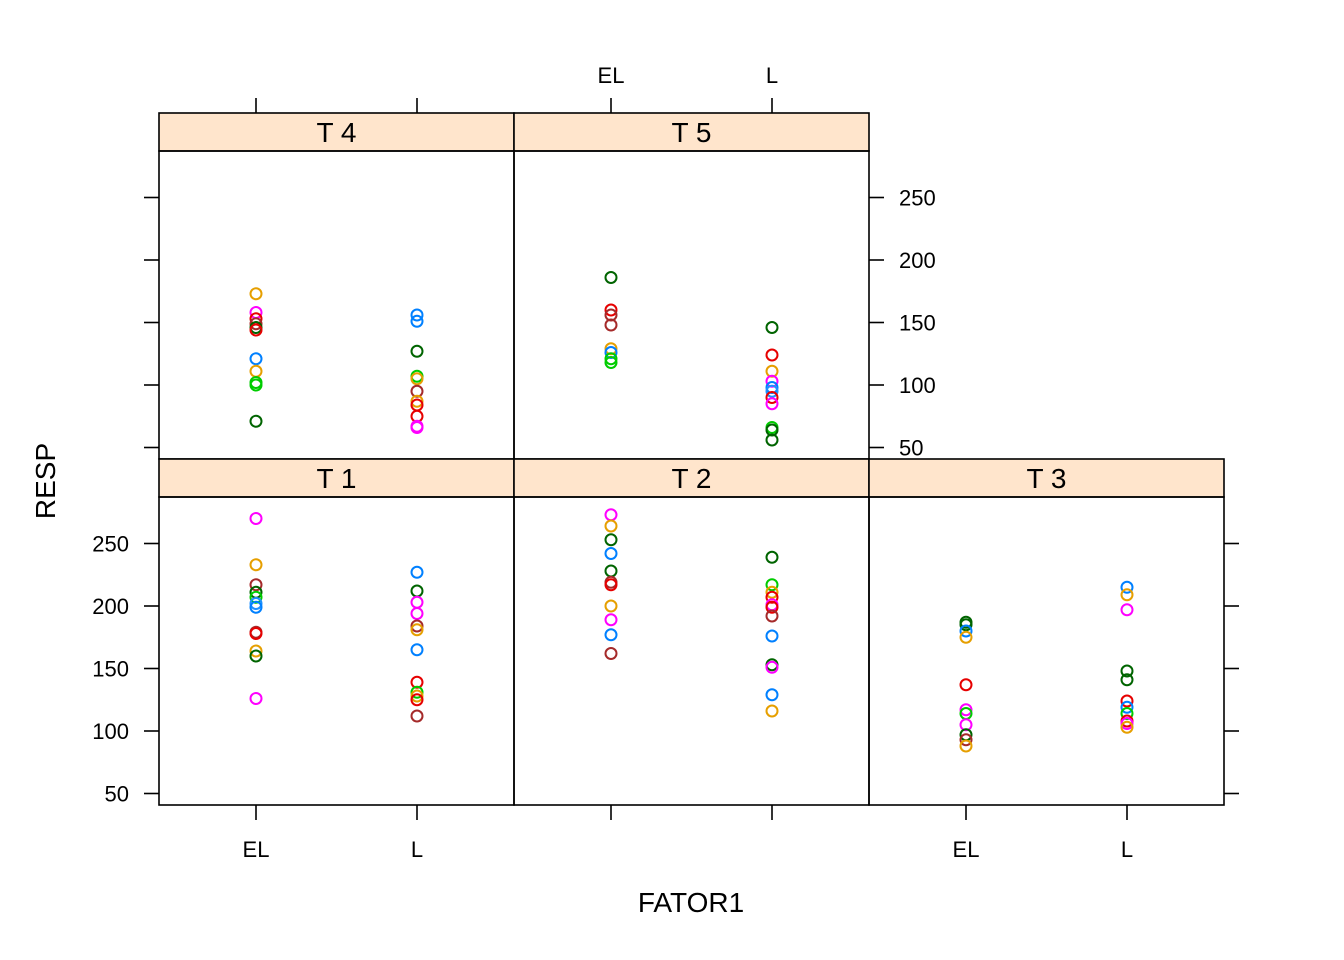  I want to click on strip-t2, so click(691, 478).